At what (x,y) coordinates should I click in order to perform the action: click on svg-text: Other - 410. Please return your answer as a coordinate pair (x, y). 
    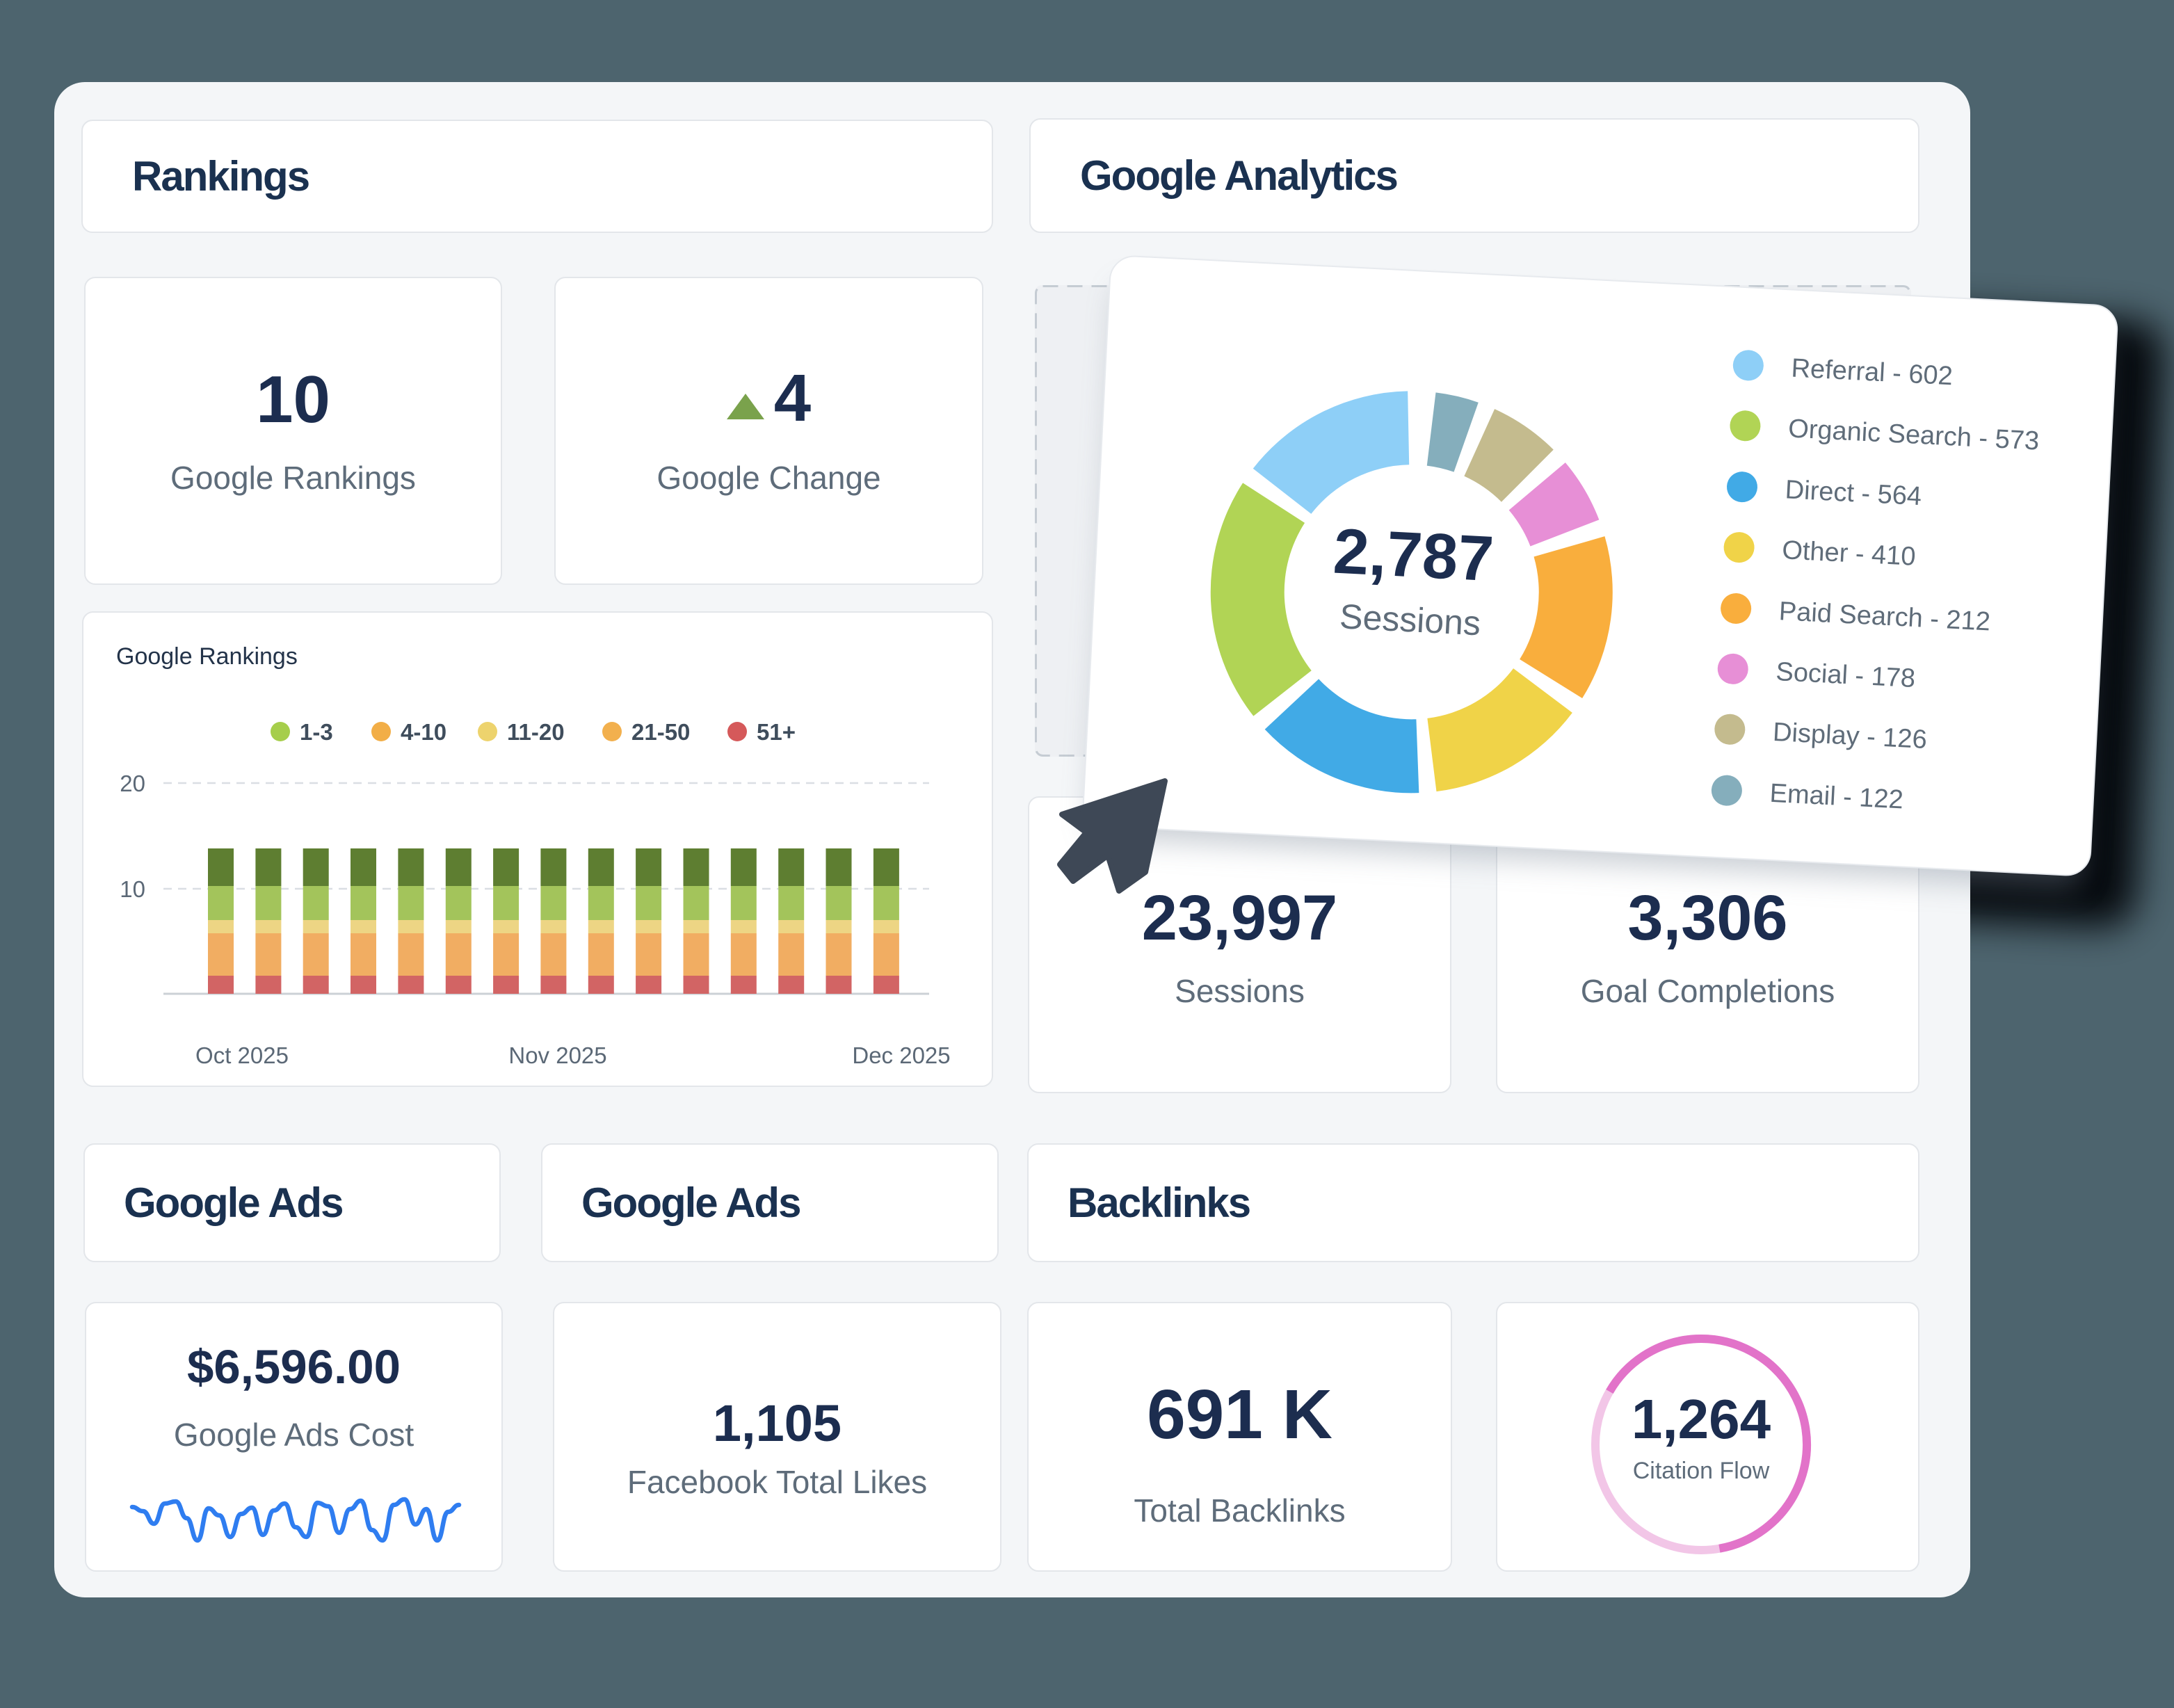
    Looking at the image, I should click on (1848, 553).